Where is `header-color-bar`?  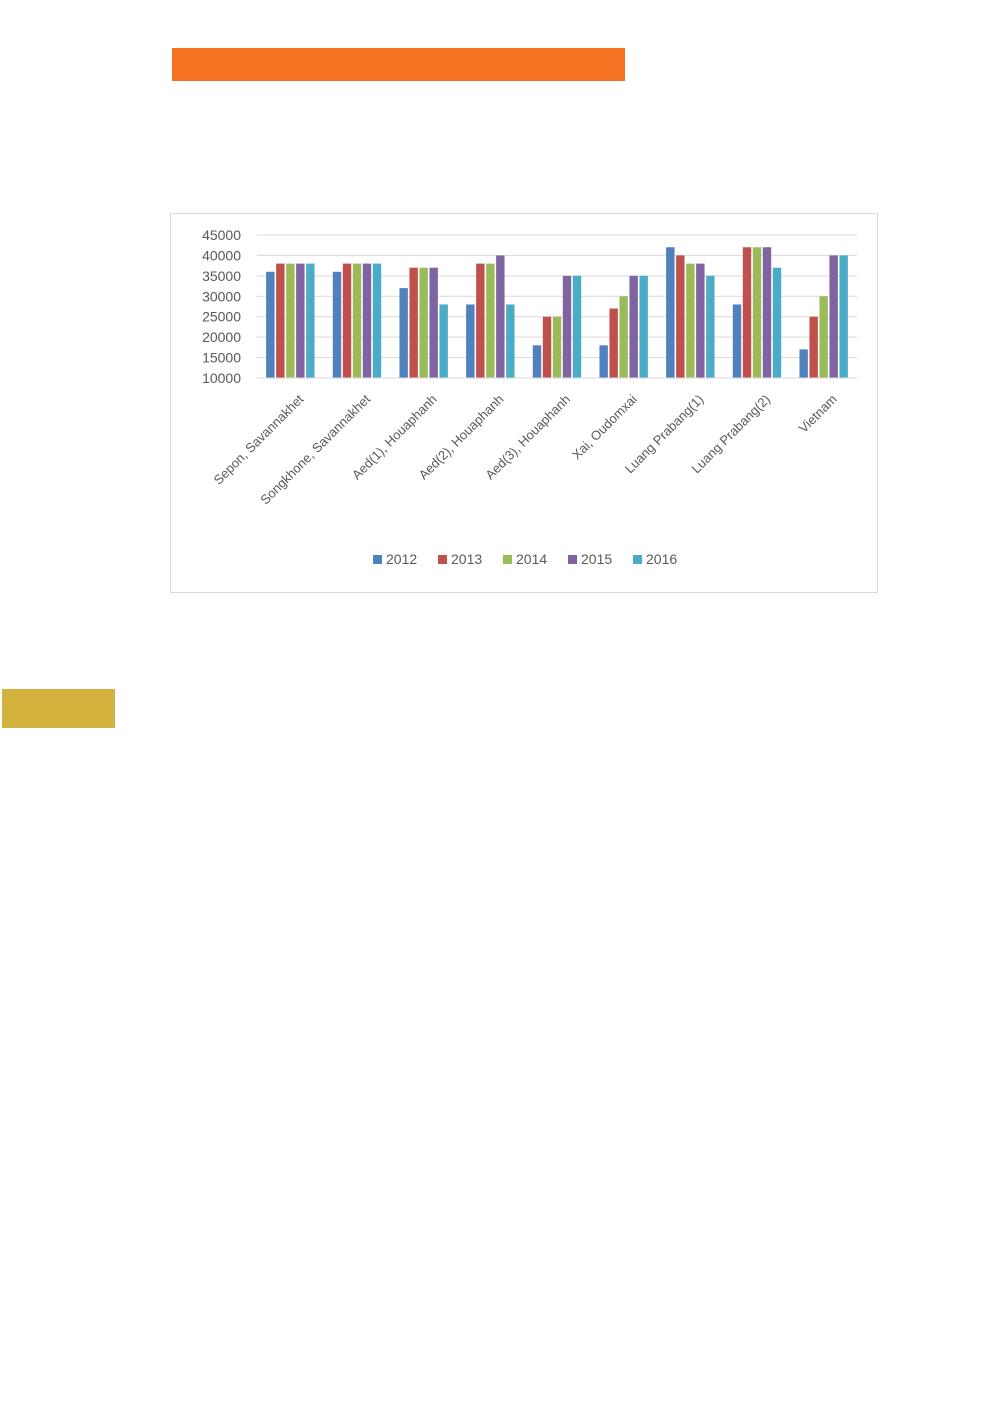 header-color-bar is located at coordinates (398, 64).